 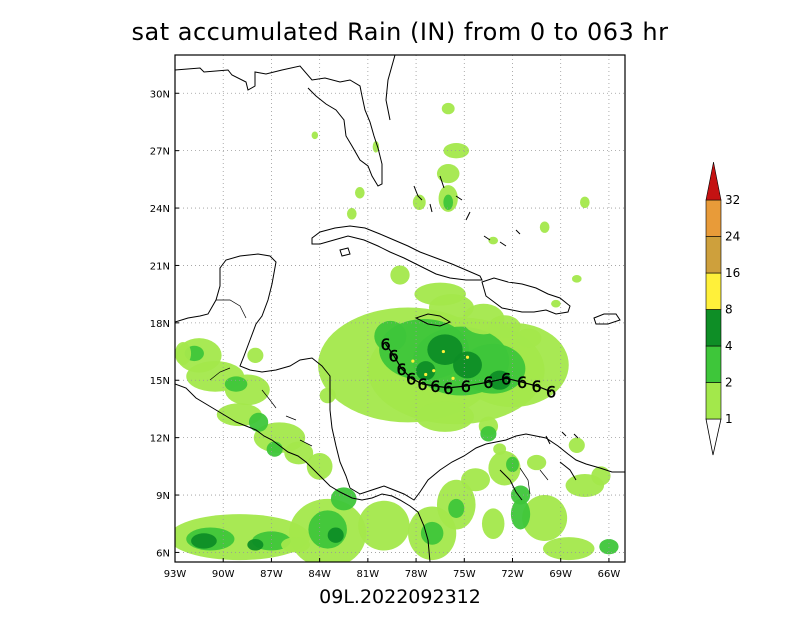 What do you see at coordinates (368, 574) in the screenshot?
I see `lon-tick-label: 81W` at bounding box center [368, 574].